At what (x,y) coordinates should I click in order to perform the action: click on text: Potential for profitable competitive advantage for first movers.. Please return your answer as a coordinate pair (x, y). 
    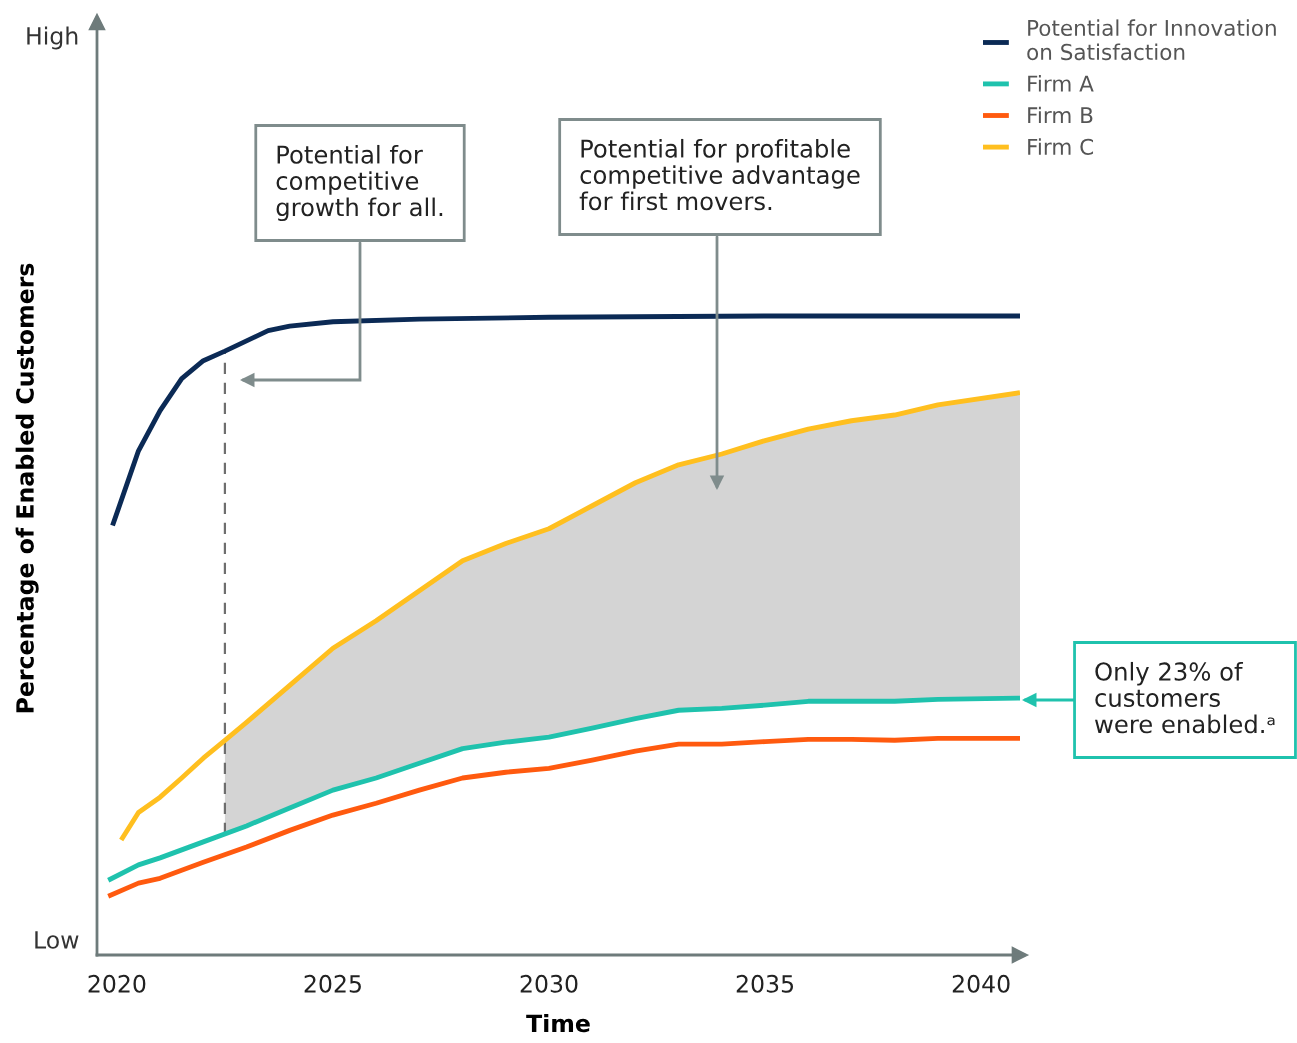
    Looking at the image, I should click on (719, 174).